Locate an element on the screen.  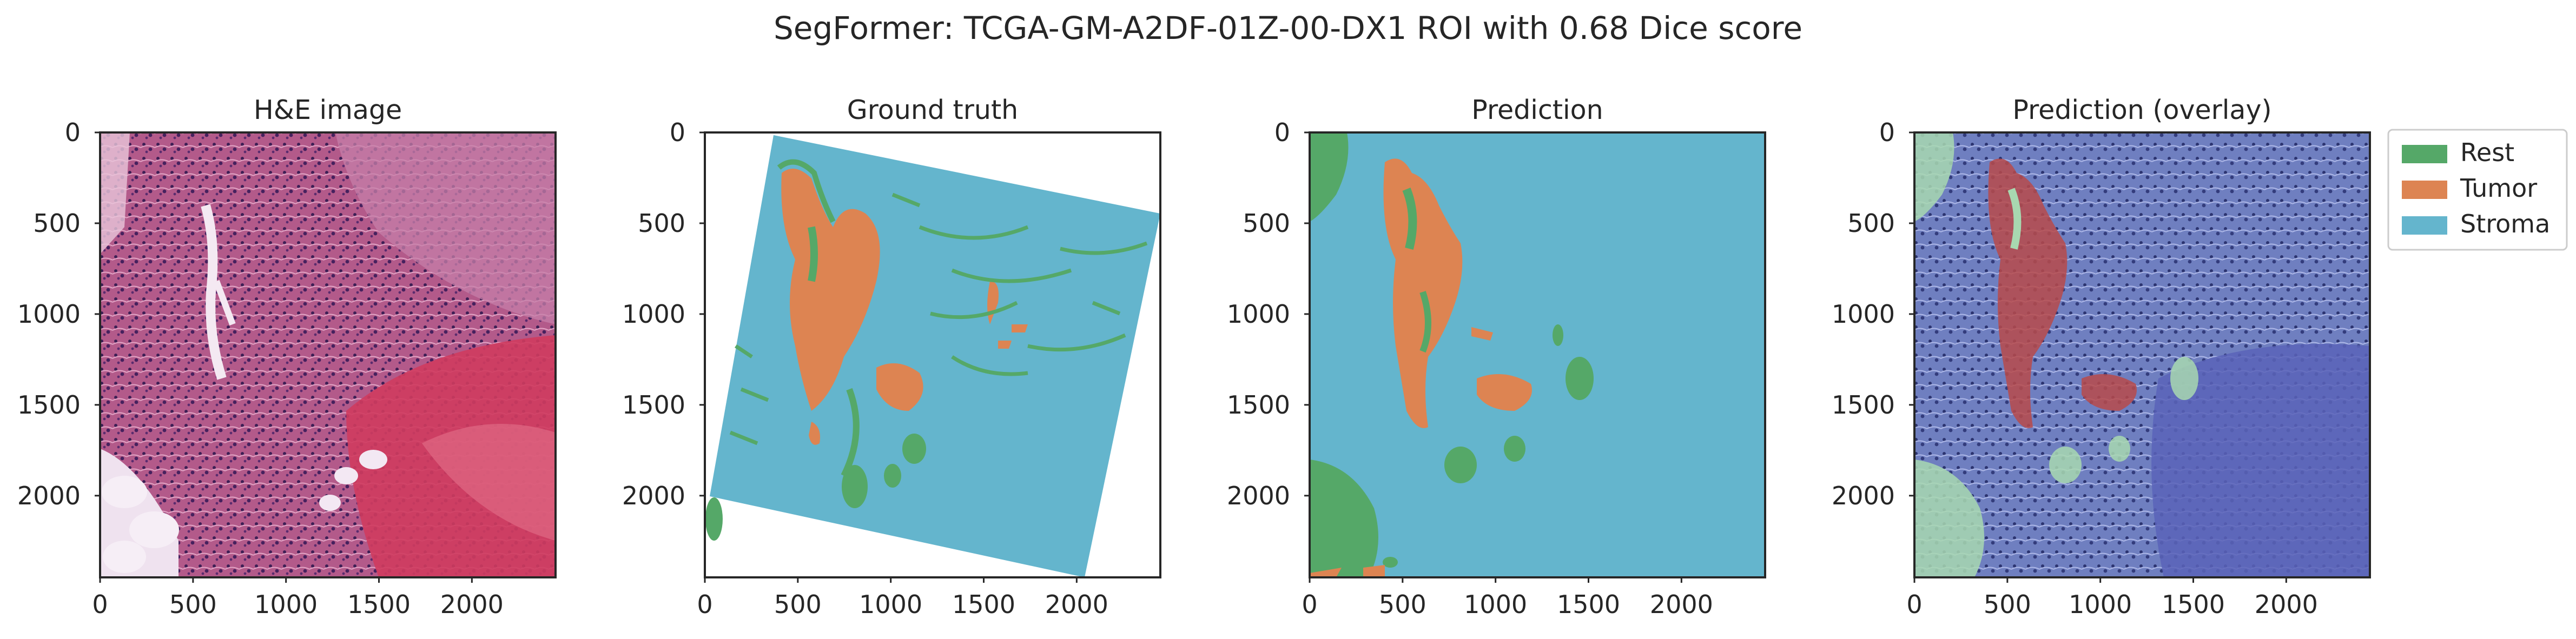
gt-axes-frame is located at coordinates (932, 354).